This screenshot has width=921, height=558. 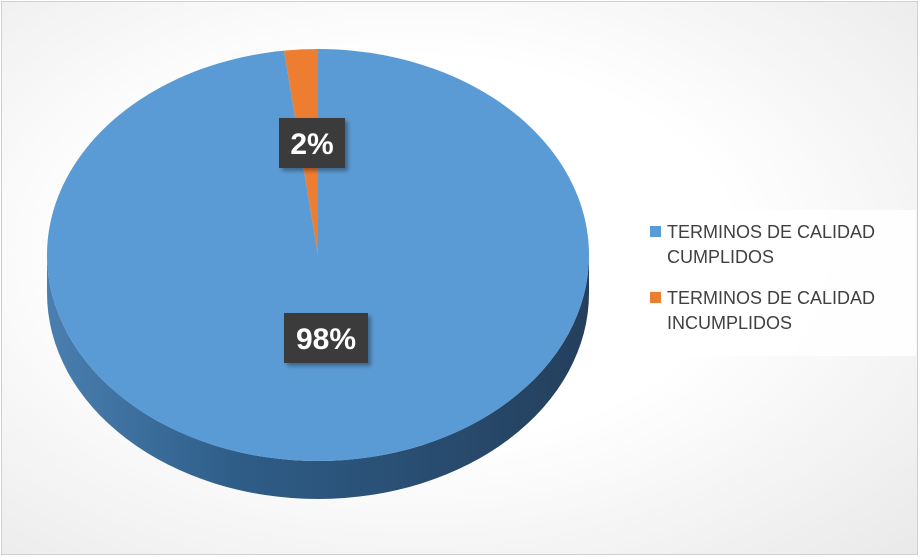 What do you see at coordinates (323, 240) in the screenshot?
I see `pie-labels: 98% 2%` at bounding box center [323, 240].